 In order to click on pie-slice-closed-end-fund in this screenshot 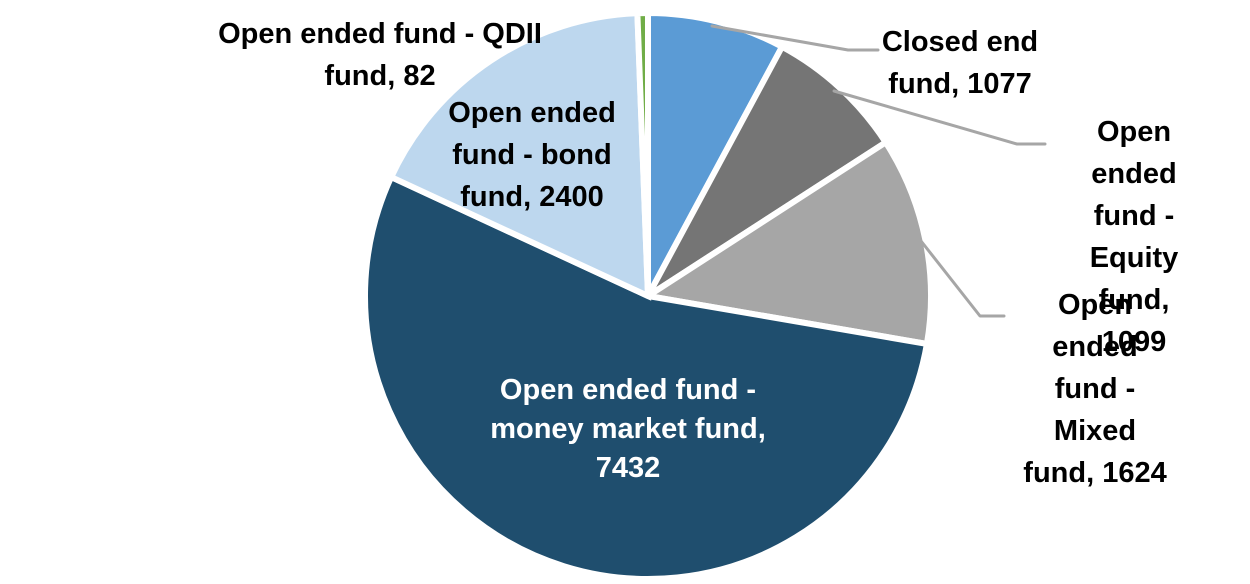, I will do `click(716, 153)`.